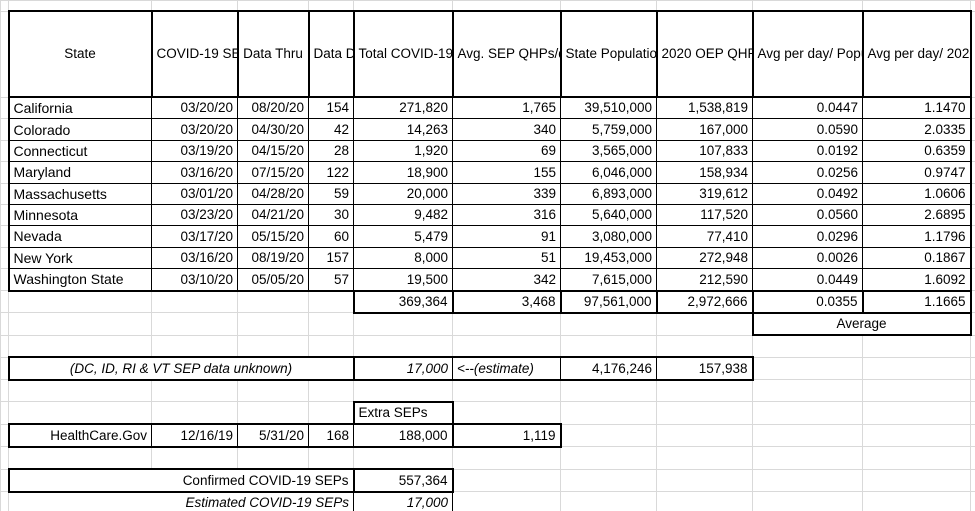 Image resolution: width=975 pixels, height=511 pixels. I want to click on cell-oep-qhps: 1,538,819, so click(704, 108).